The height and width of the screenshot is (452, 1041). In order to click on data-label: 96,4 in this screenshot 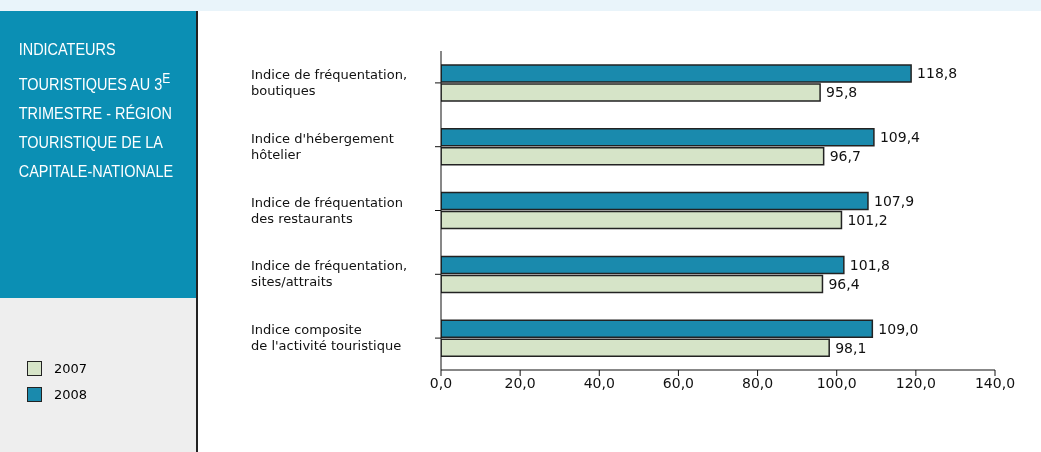, I will do `click(844, 283)`.